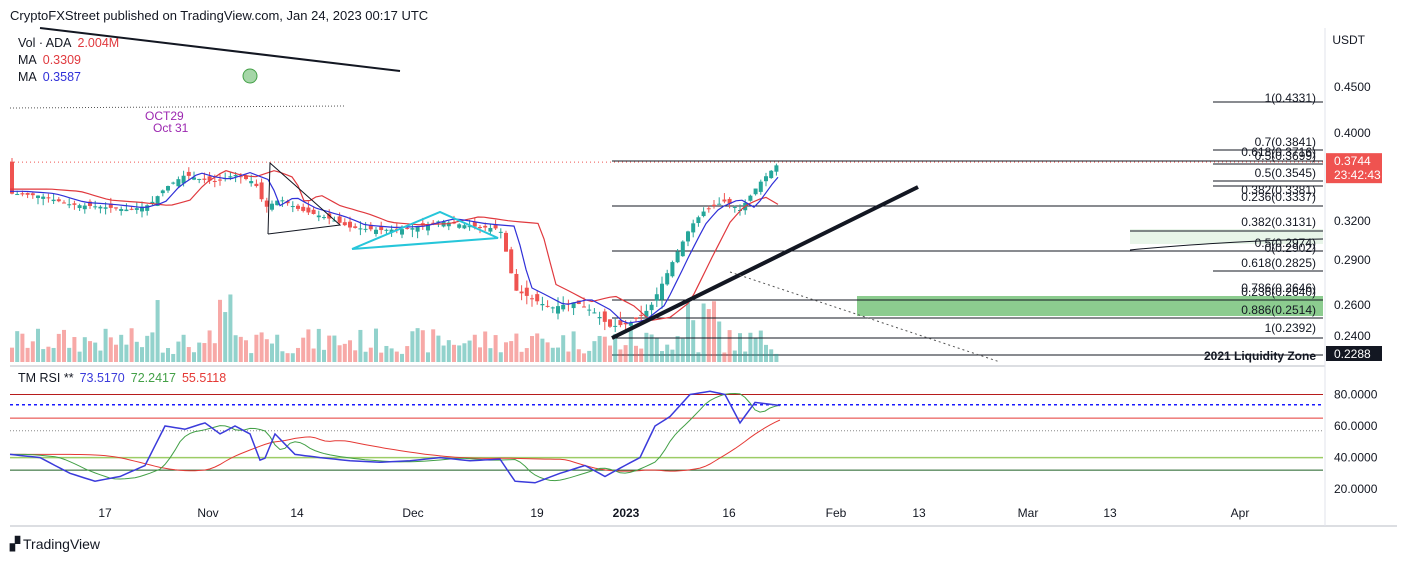 Image resolution: width=1407 pixels, height=561 pixels. Describe the element at coordinates (61, 60) in the screenshot. I see `legend-ma-slow-value: 0.3309` at that location.